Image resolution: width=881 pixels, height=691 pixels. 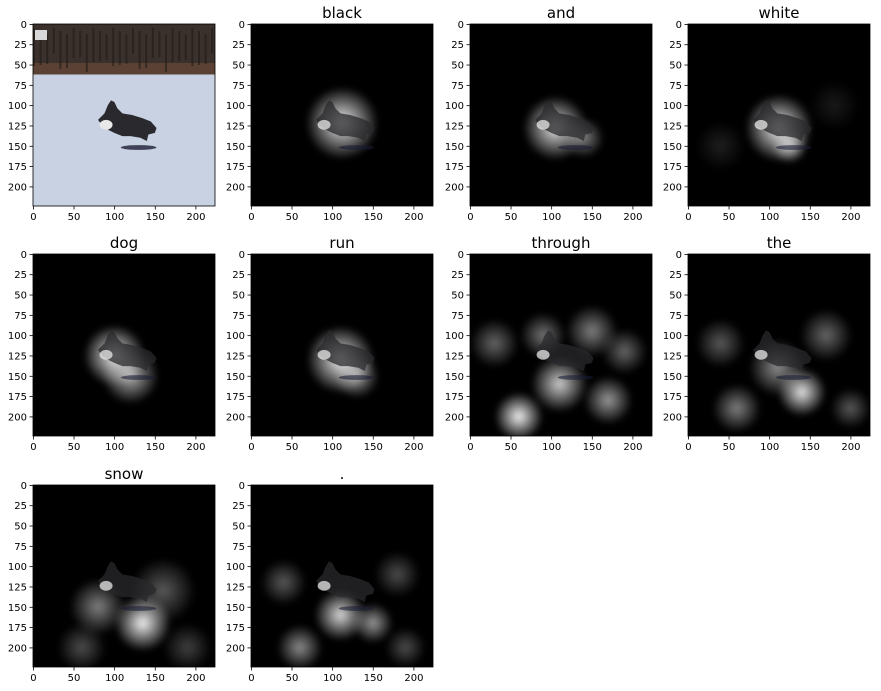 I want to click on panel-attention-2: and 0 50 100 150 200 0 25 50 75 100 125 150 175 200, so click(x=549, y=113).